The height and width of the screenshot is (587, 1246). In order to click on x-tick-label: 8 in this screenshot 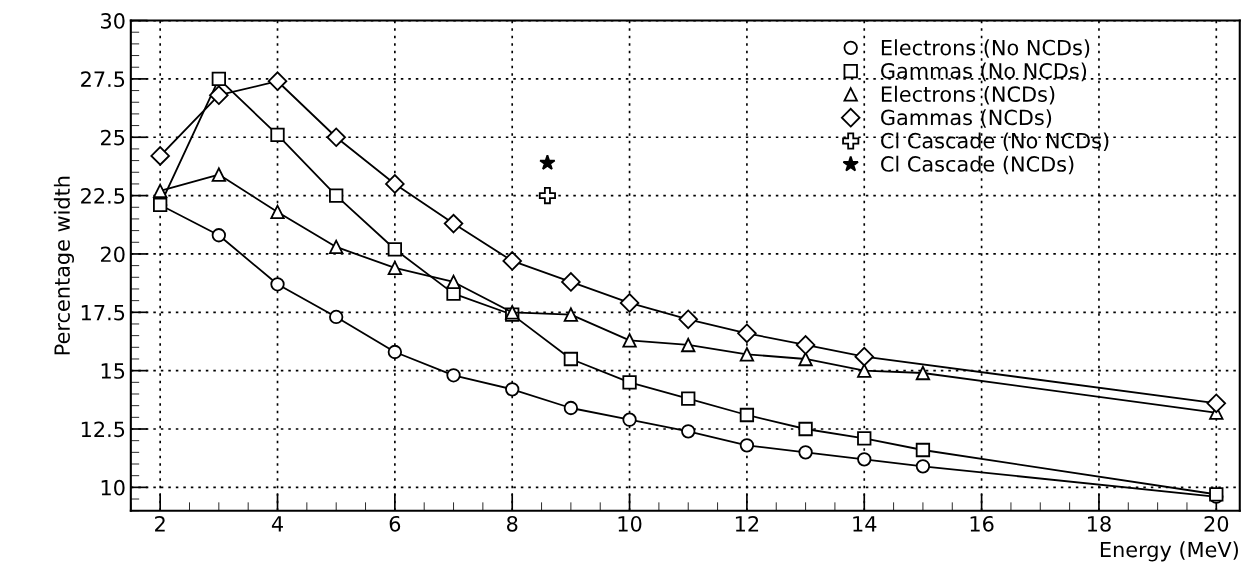, I will do `click(512, 523)`.